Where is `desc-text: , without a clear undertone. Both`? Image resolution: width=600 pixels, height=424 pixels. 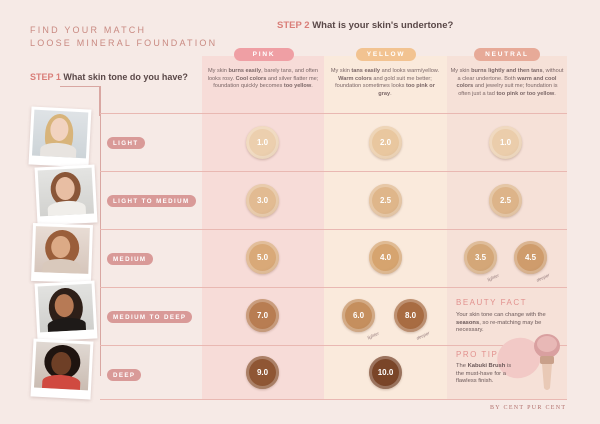
desc-text: , without a clear undertone. Both is located at coordinates (510, 75).